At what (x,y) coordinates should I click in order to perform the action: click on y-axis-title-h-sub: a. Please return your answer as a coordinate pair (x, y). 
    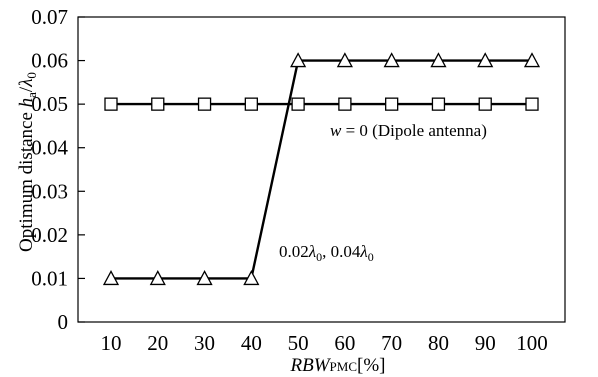
    Looking at the image, I should click on (31, 95).